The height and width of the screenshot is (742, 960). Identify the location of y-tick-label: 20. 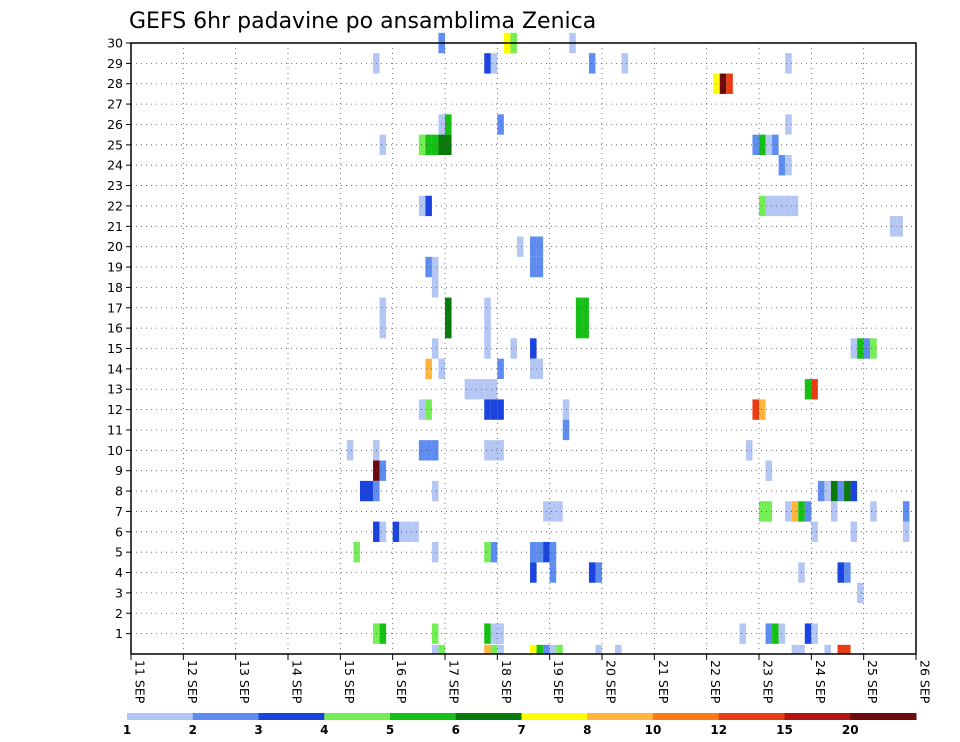
(115, 246).